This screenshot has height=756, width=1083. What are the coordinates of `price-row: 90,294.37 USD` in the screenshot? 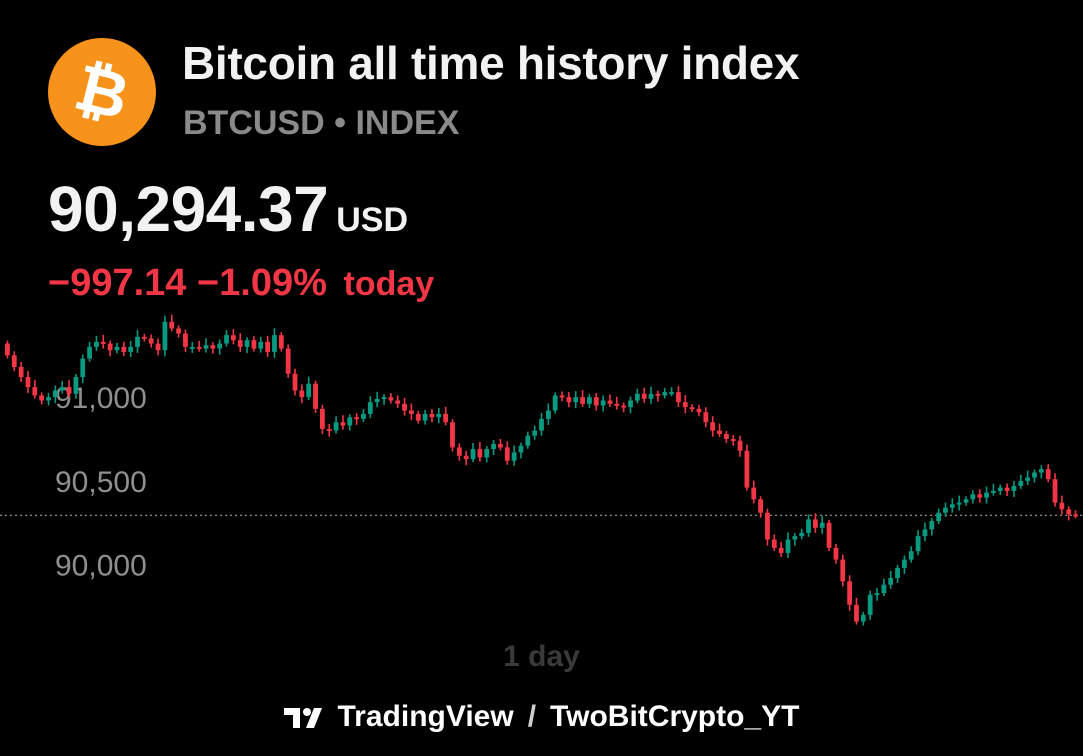 It's located at (228, 209).